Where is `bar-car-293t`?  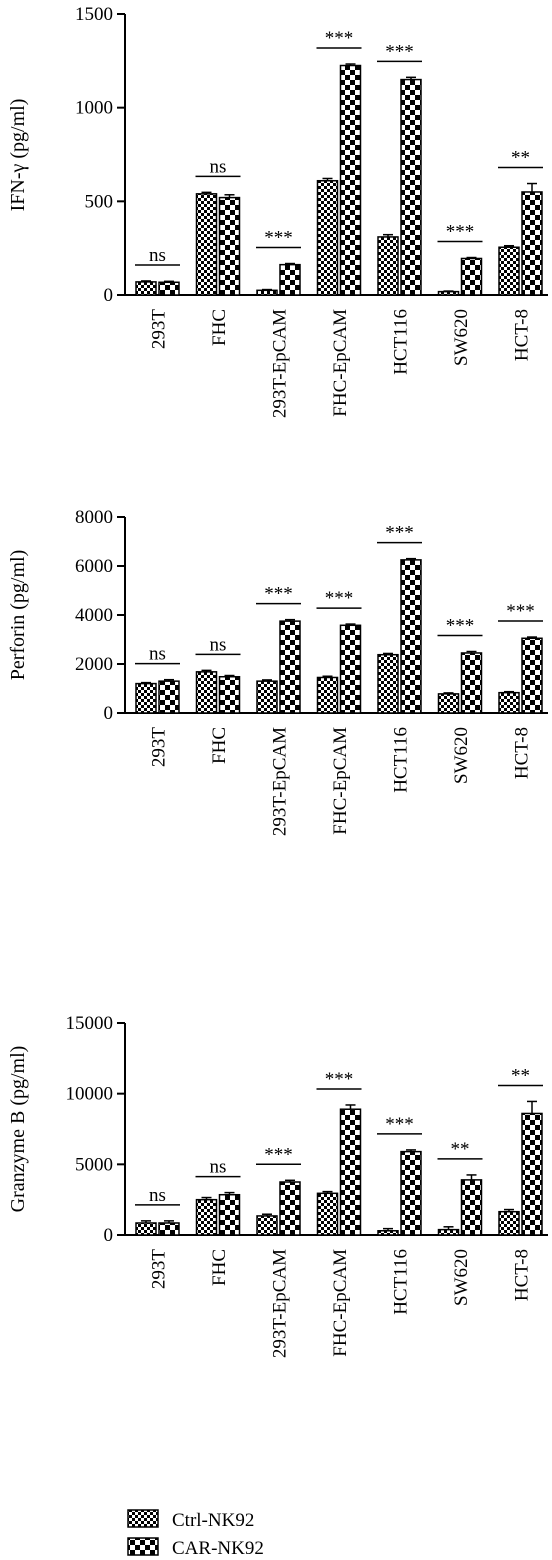
bar-car-293t is located at coordinates (169, 288).